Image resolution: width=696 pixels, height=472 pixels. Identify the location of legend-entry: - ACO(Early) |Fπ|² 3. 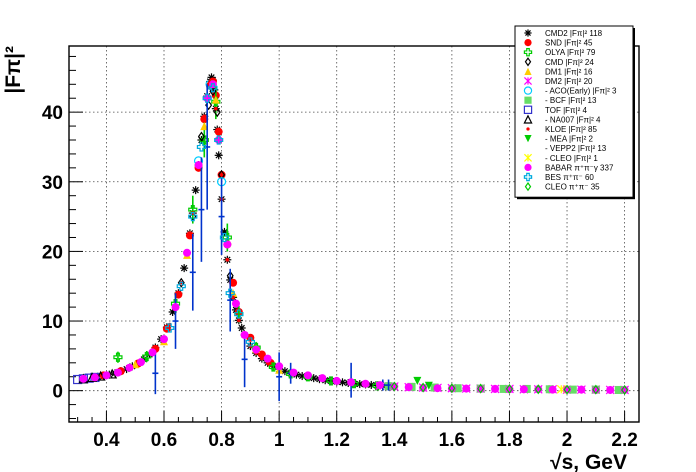
(570, 91).